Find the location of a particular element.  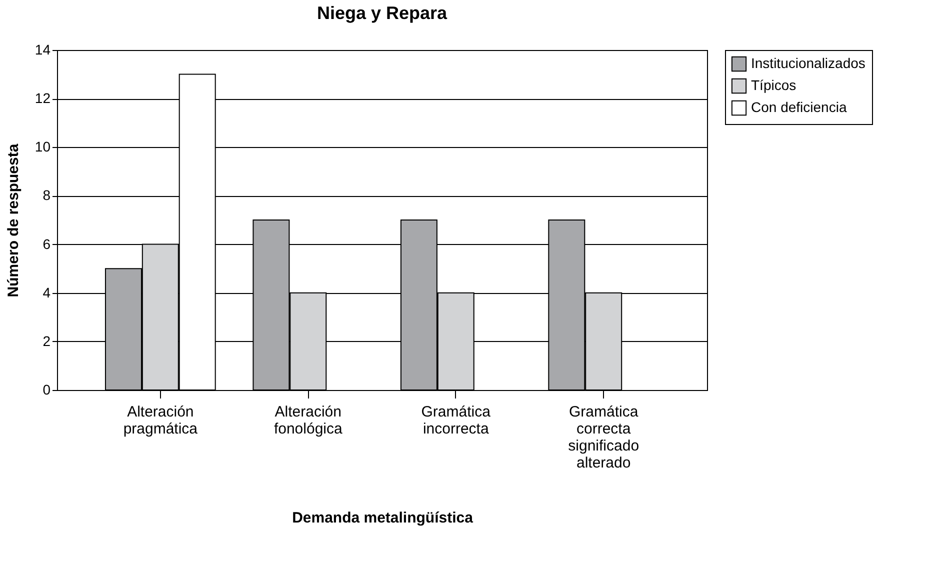

y-tick-label: 14 is located at coordinates (42, 50).